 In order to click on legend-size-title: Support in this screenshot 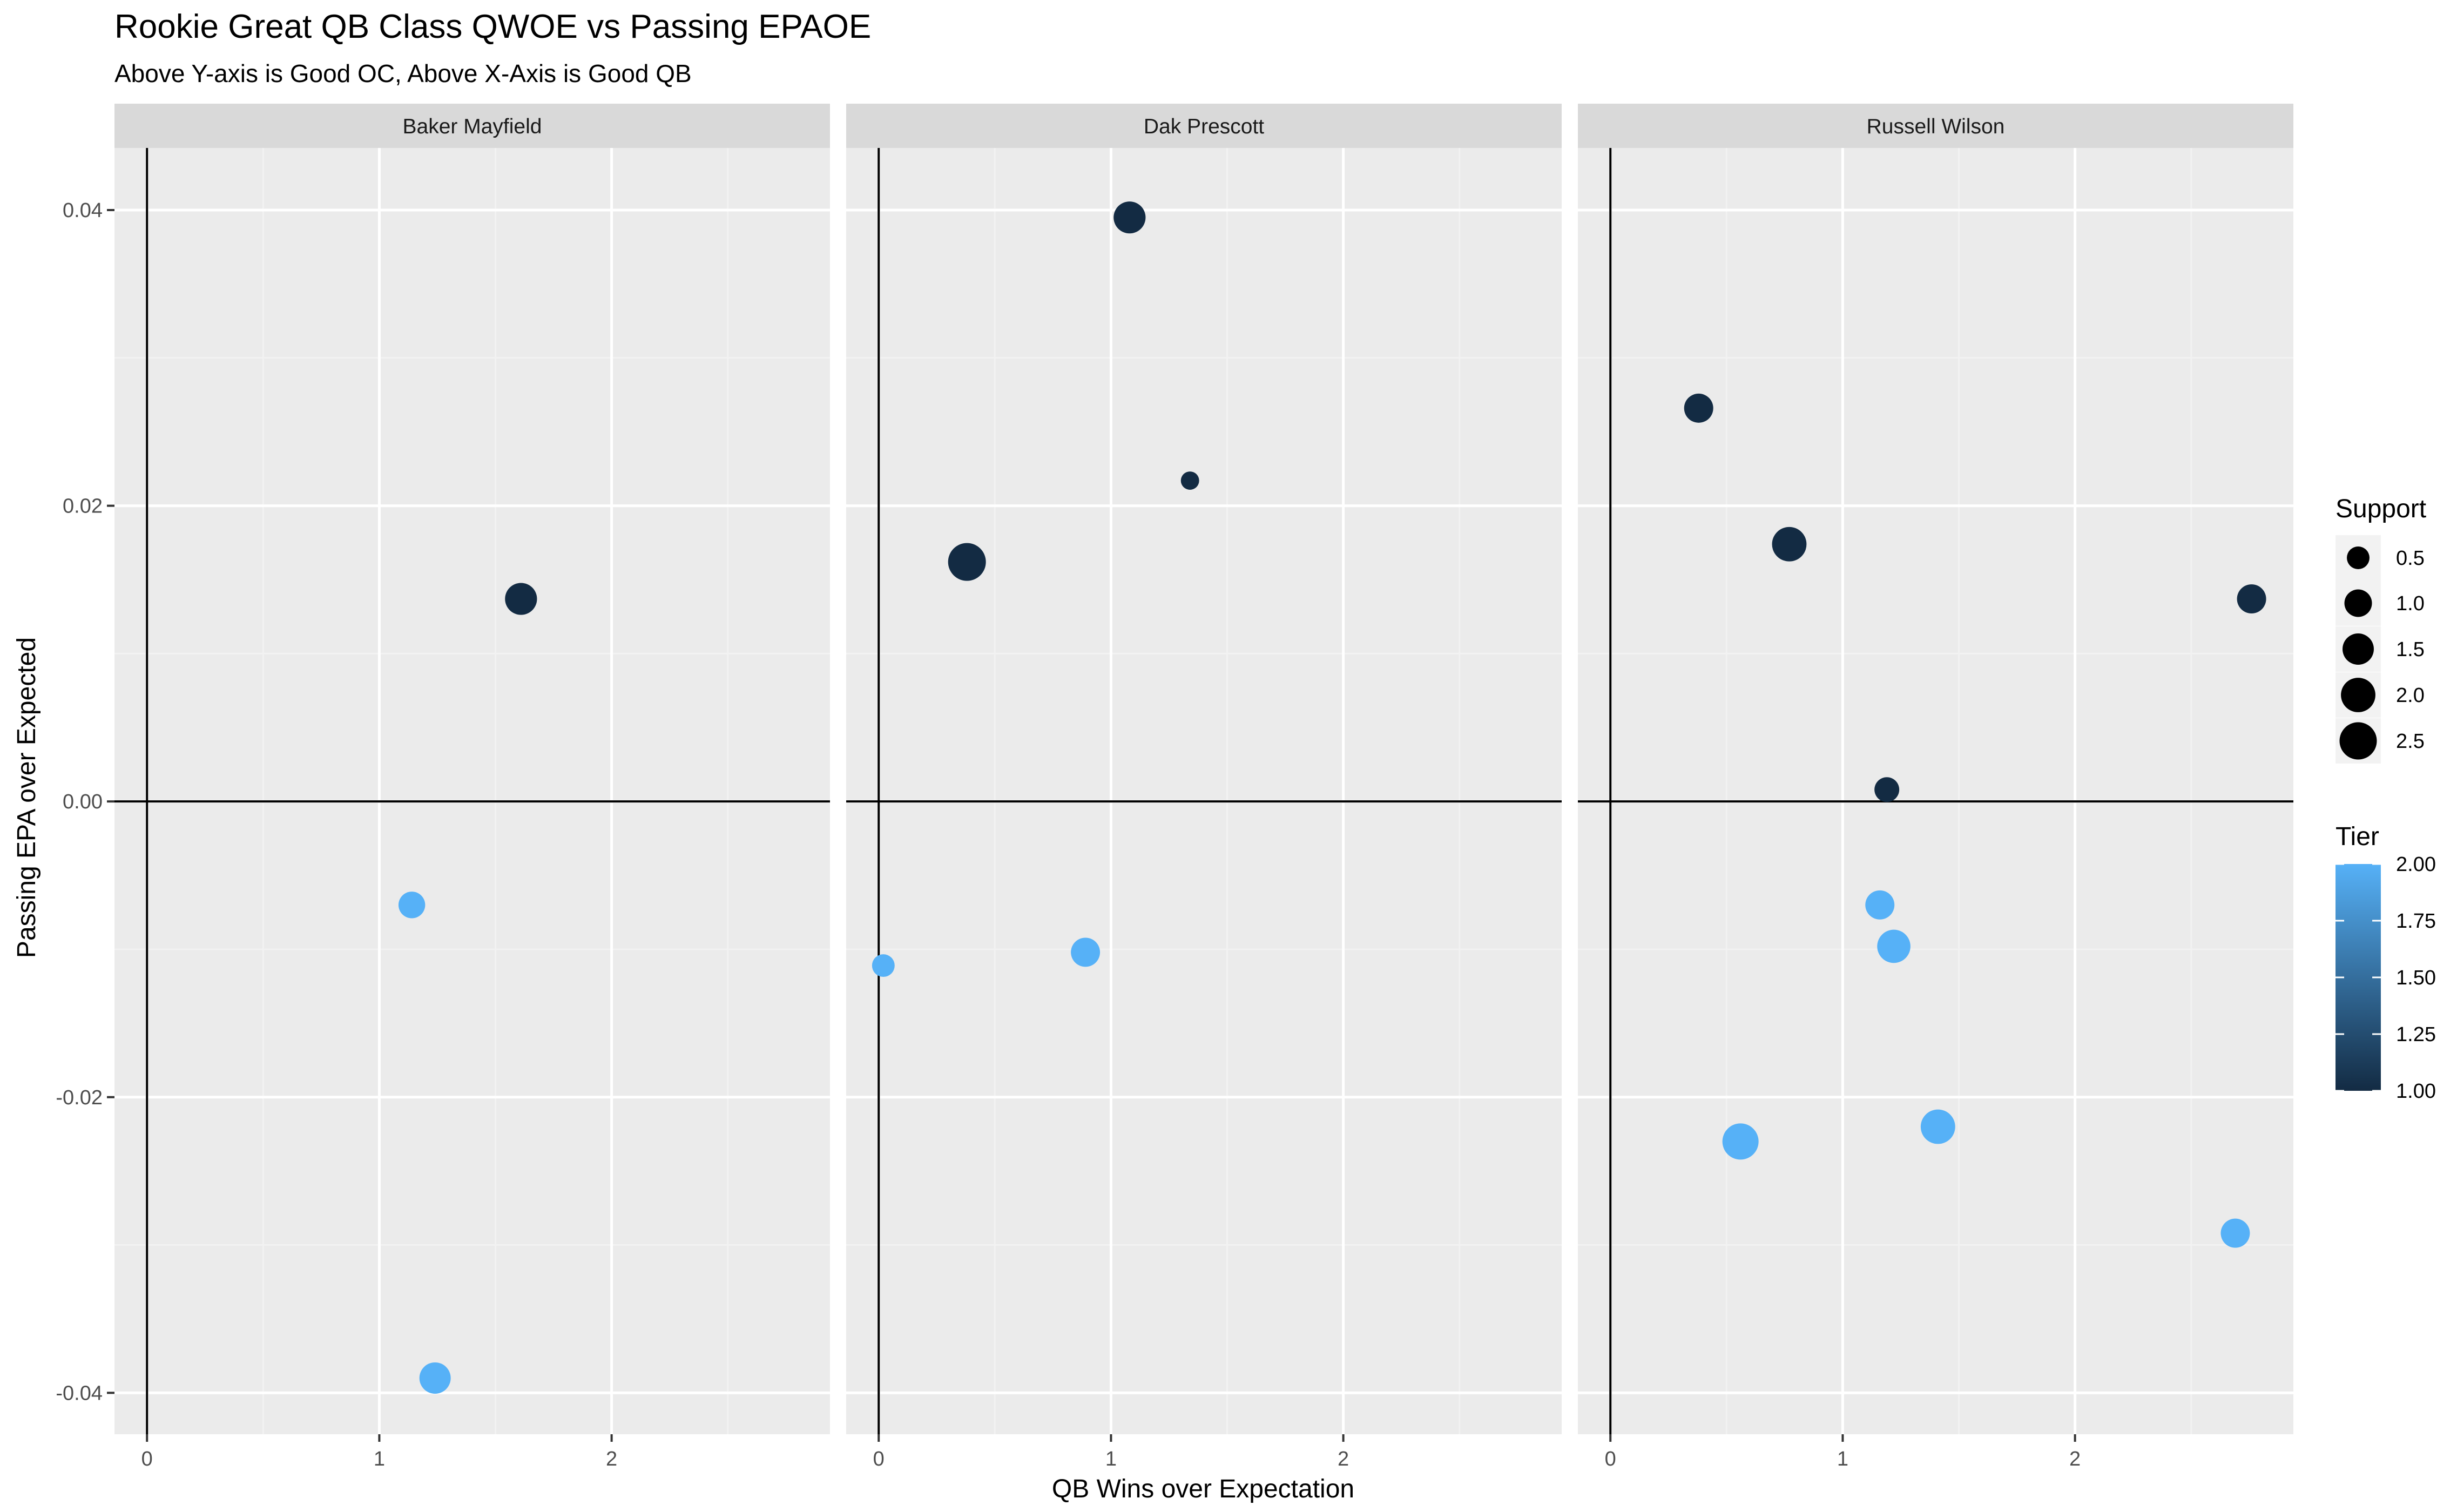, I will do `click(2381, 509)`.